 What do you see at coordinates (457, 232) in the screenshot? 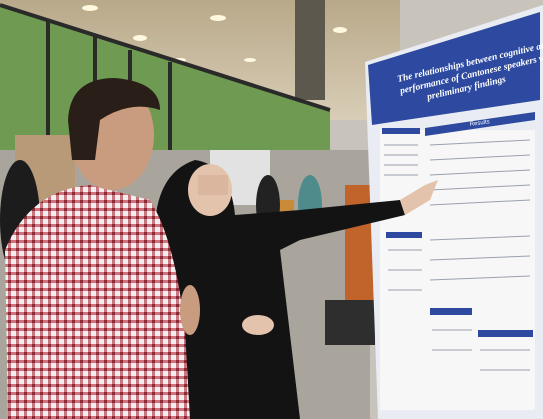
I see `section-headers` at bounding box center [457, 232].